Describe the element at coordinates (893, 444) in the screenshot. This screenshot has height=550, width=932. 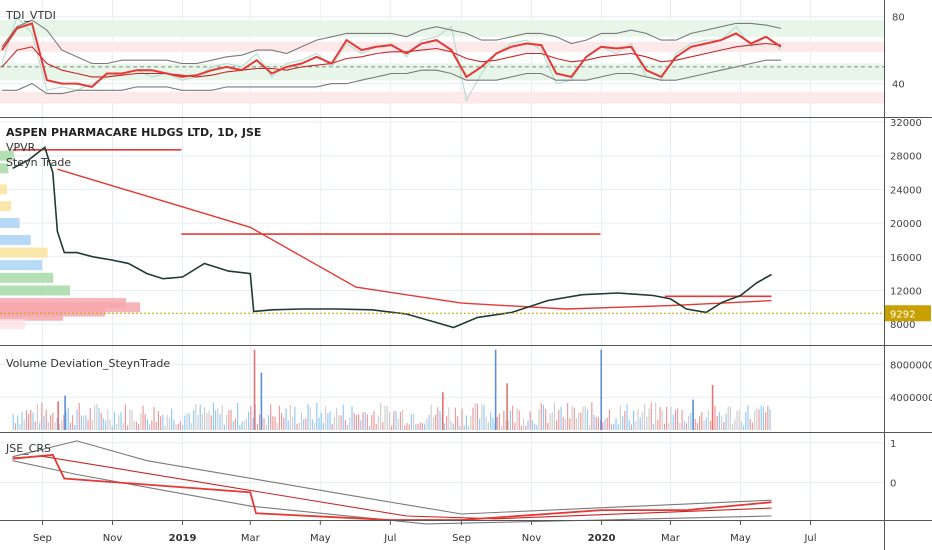
I see `crs-tick-label: 1` at that location.